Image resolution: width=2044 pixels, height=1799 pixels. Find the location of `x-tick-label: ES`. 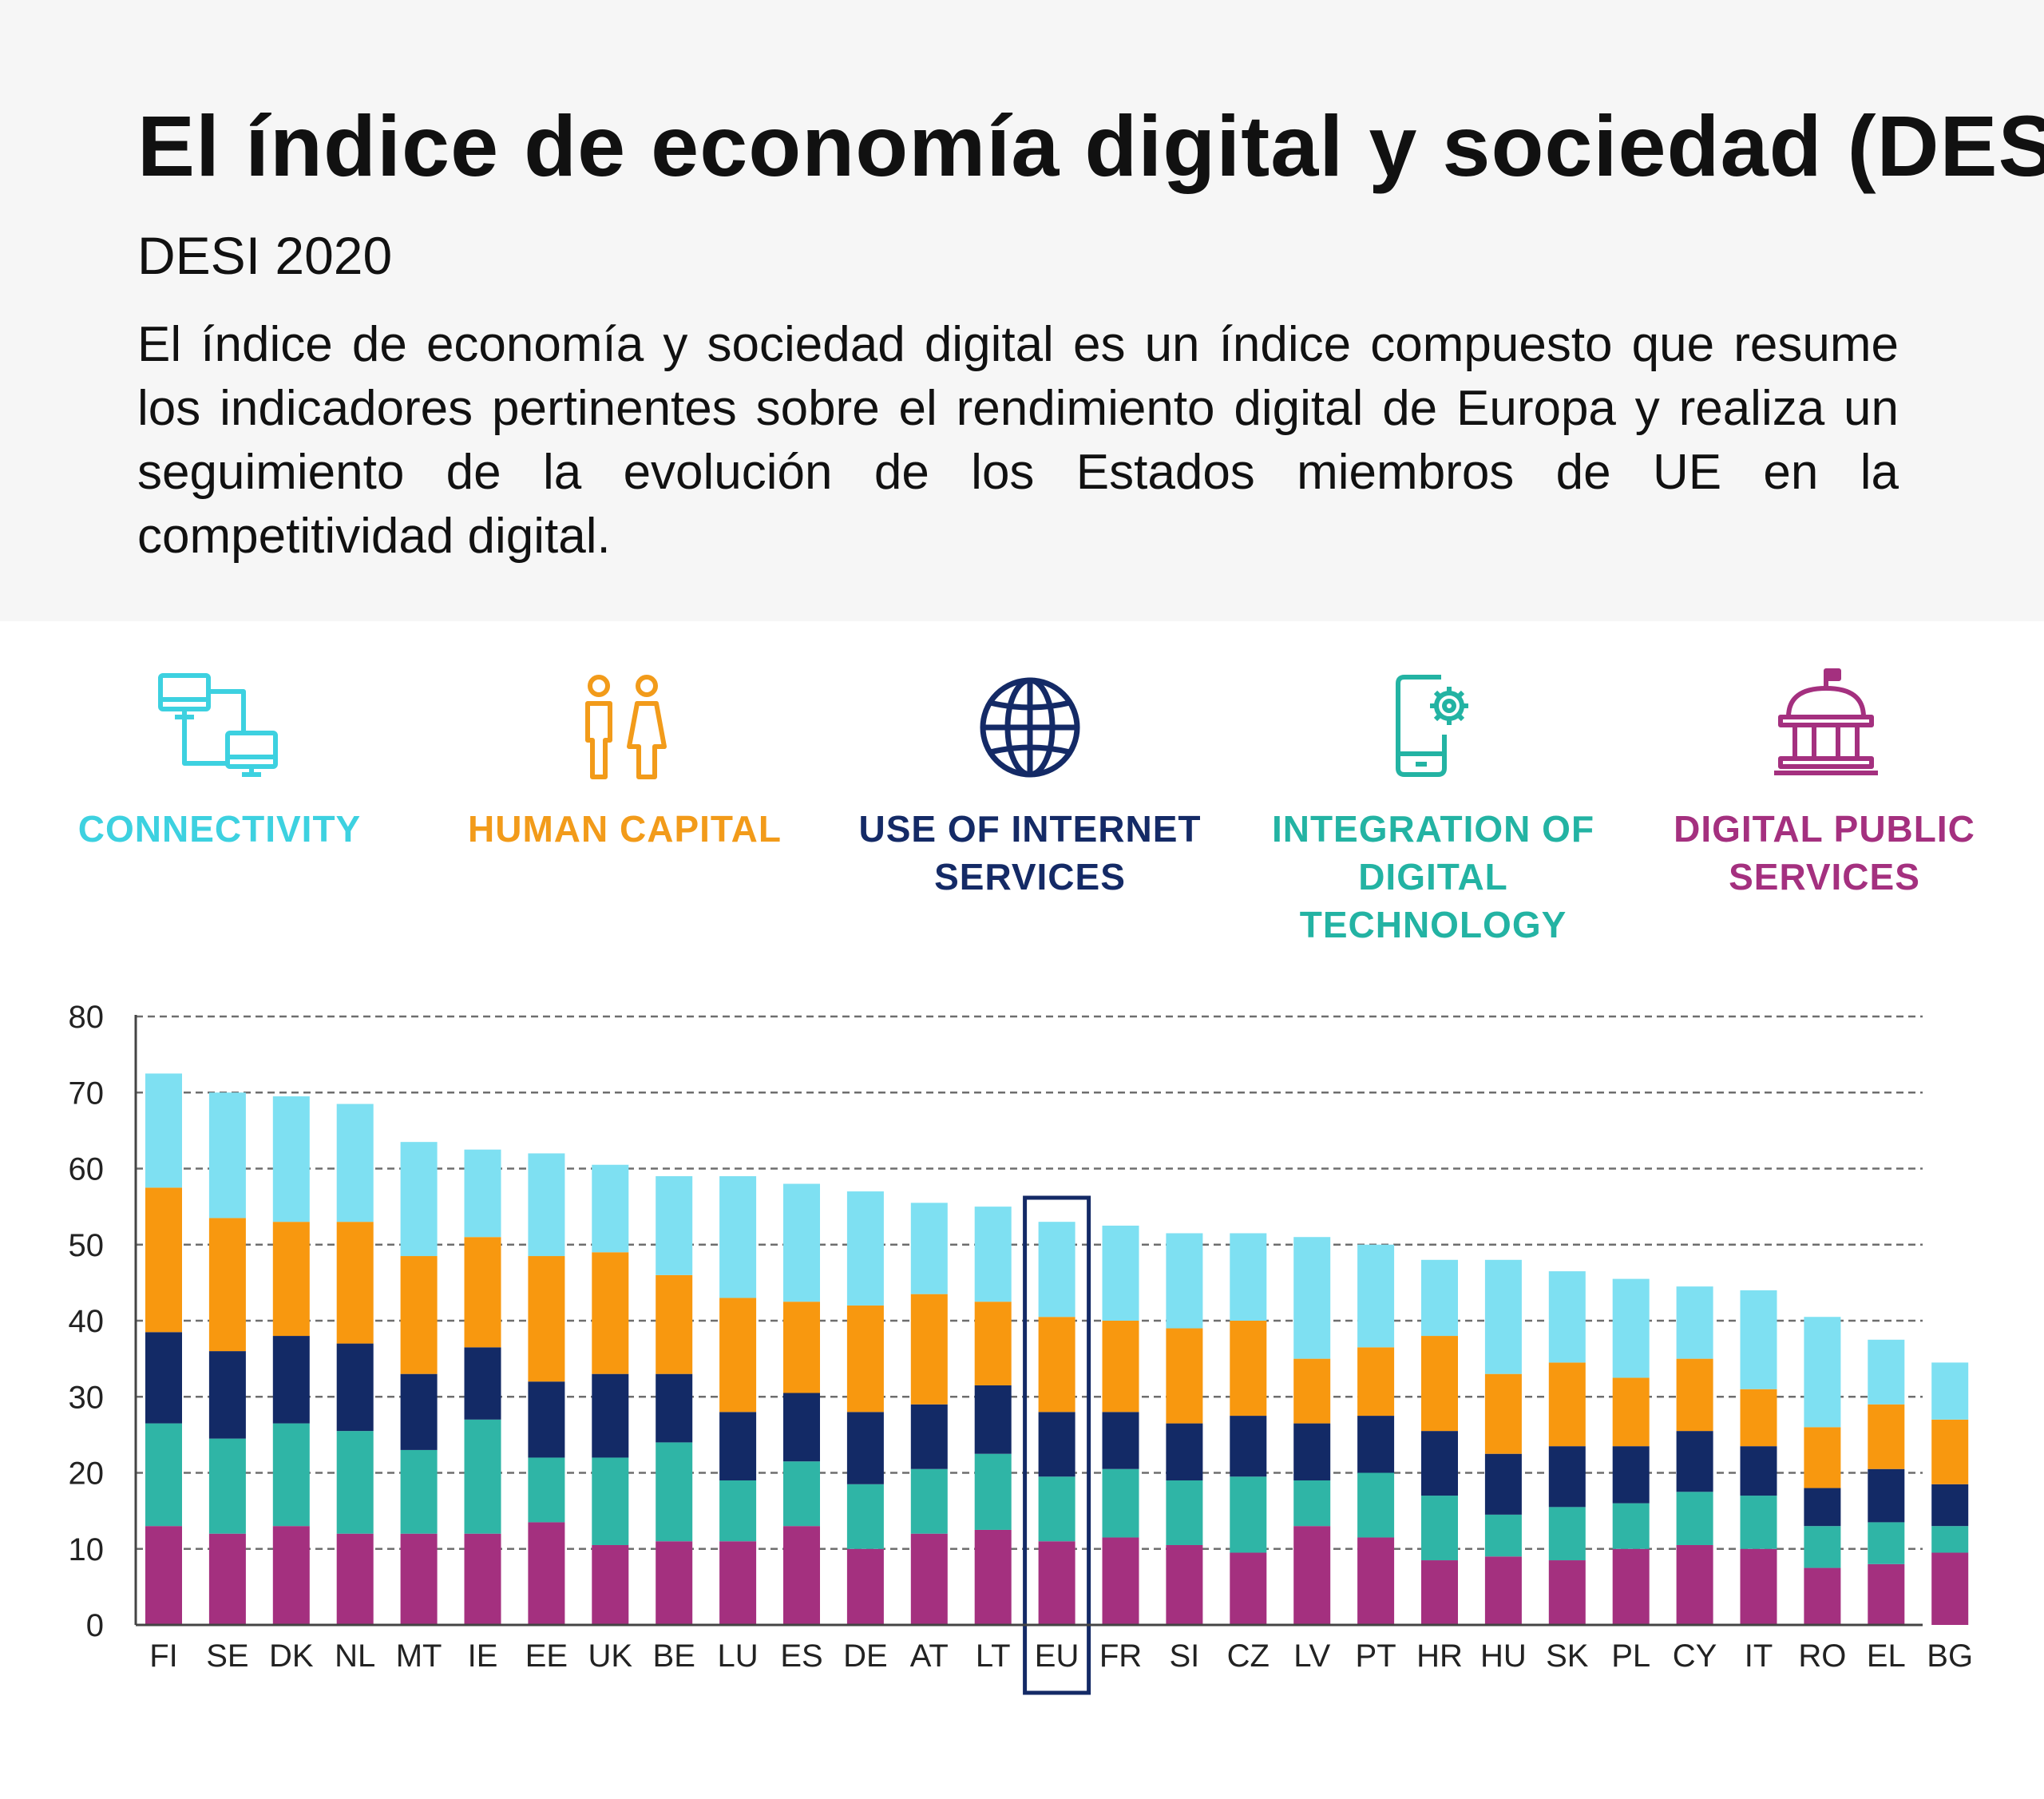

x-tick-label: ES is located at coordinates (801, 1656).